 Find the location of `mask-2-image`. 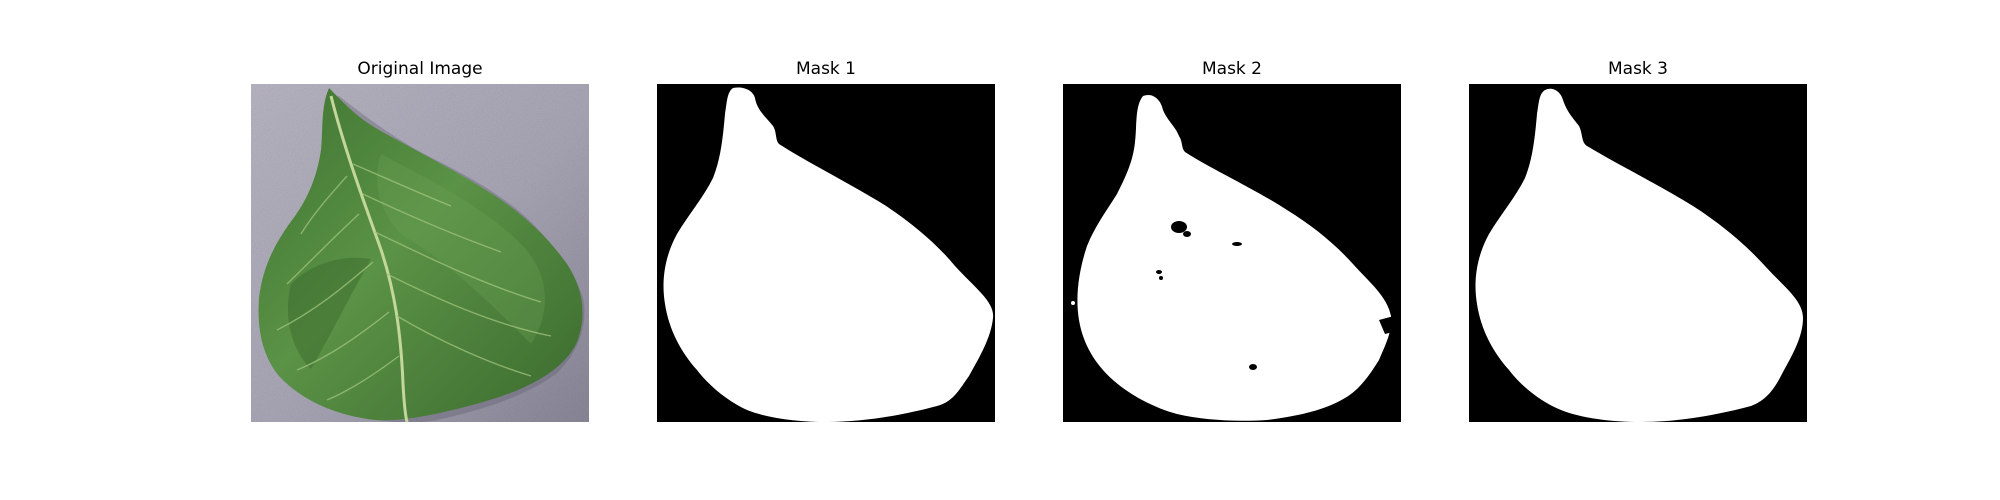

mask-2-image is located at coordinates (1232, 253).